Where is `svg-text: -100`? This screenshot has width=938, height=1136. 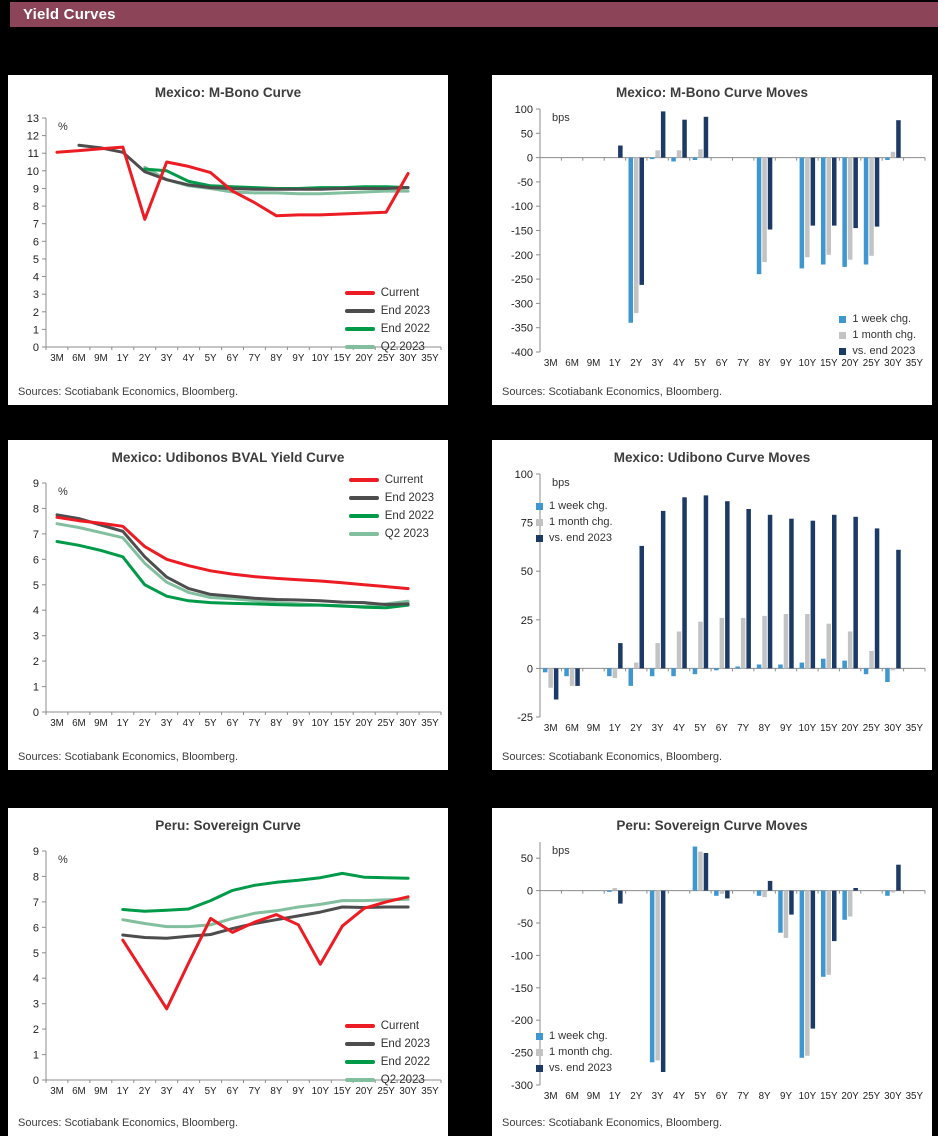 svg-text: -100 is located at coordinates (522, 956).